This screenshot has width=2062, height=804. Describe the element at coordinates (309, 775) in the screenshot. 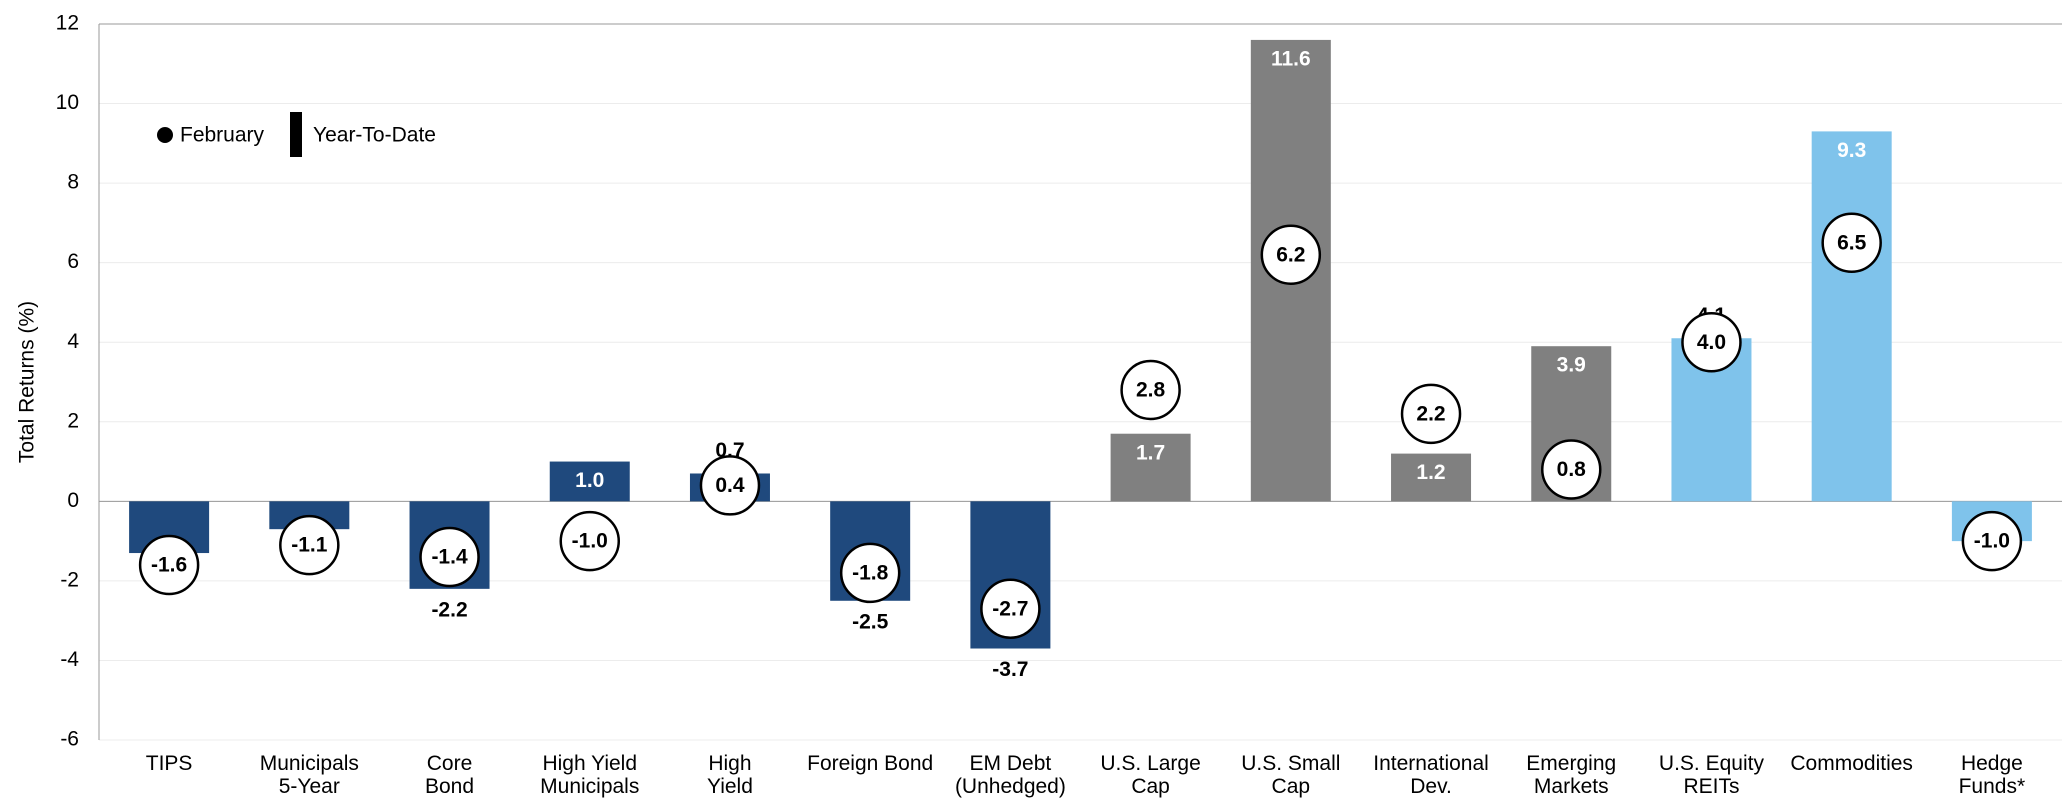

I see `x-tick-label: Municipals 5-Year` at that location.